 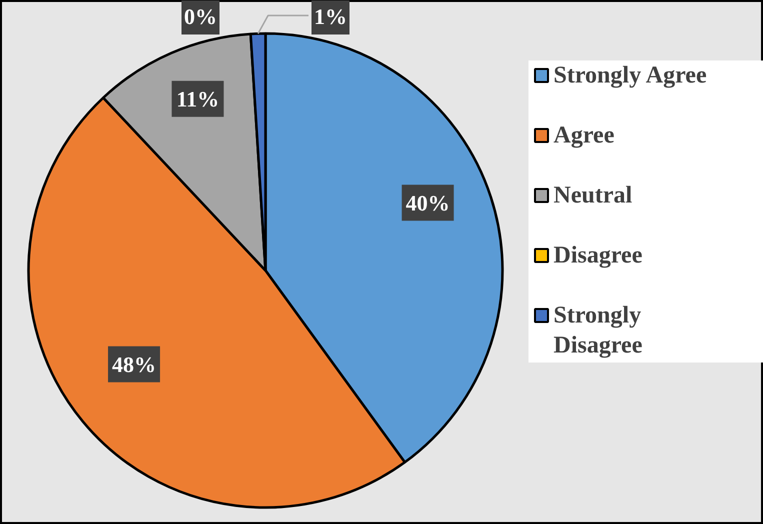 I want to click on legend-label: Strongly Agree, so click(x=630, y=75).